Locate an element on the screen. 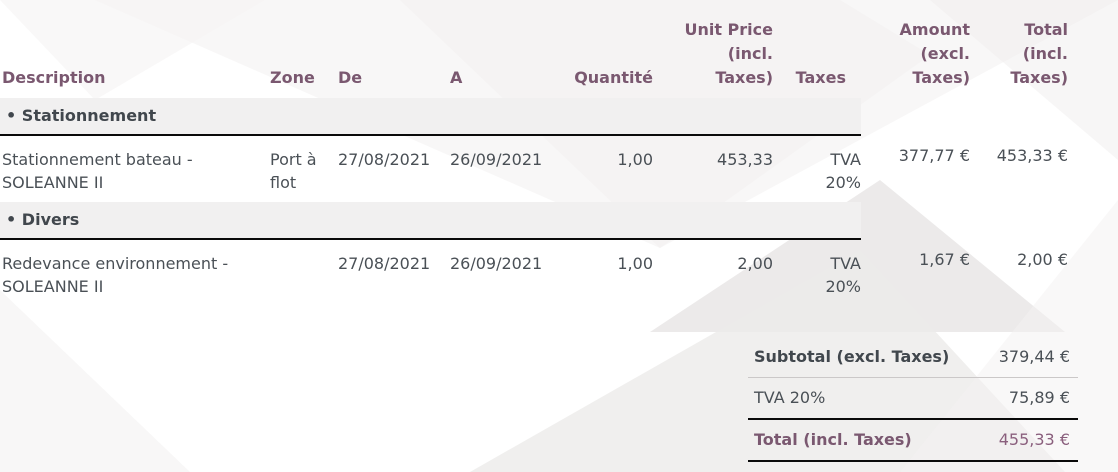 This screenshot has width=1118, height=472. tax-label: TVA 20% is located at coordinates (859, 398).